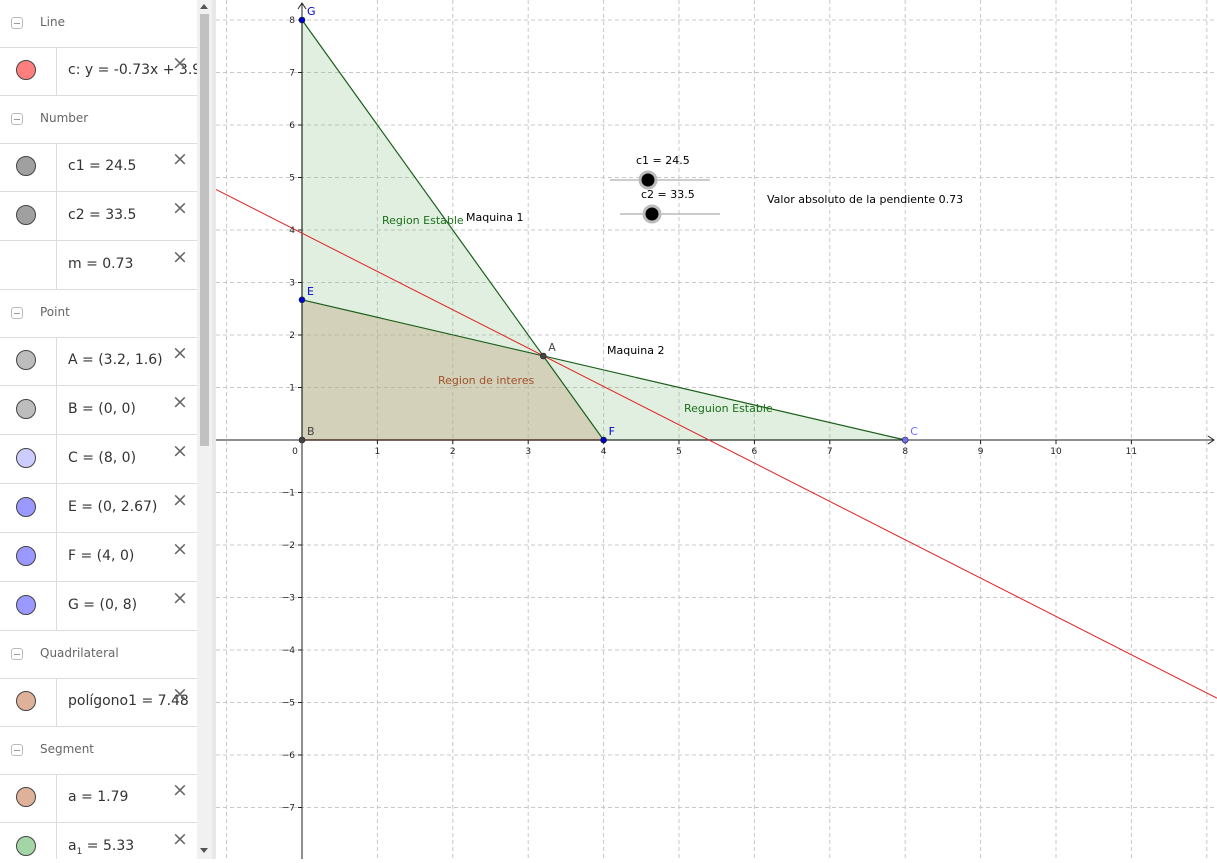  Describe the element at coordinates (103, 605) in the screenshot. I see `algebra-expression: G = (0, 8)` at that location.